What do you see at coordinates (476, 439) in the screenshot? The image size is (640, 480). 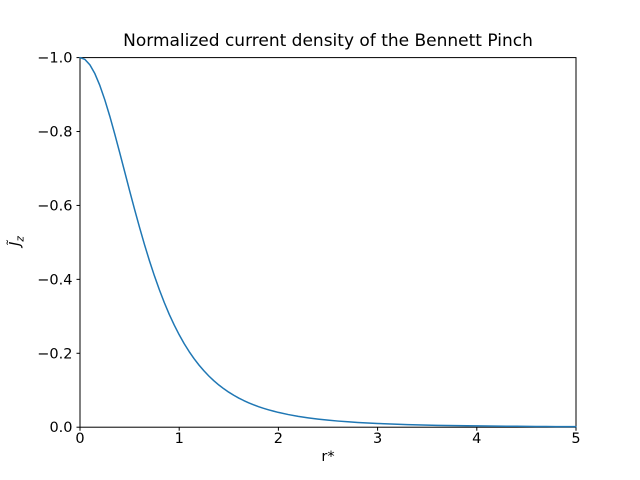 I see `x-tick-label: 4` at bounding box center [476, 439].